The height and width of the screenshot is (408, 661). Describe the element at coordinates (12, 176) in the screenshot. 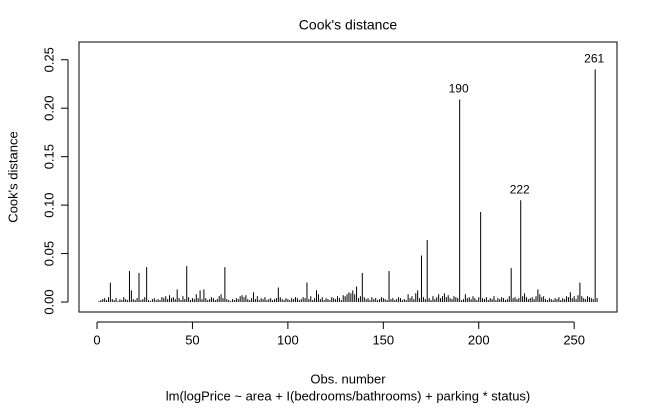

I see `y-axis-label: Cook's distance` at that location.